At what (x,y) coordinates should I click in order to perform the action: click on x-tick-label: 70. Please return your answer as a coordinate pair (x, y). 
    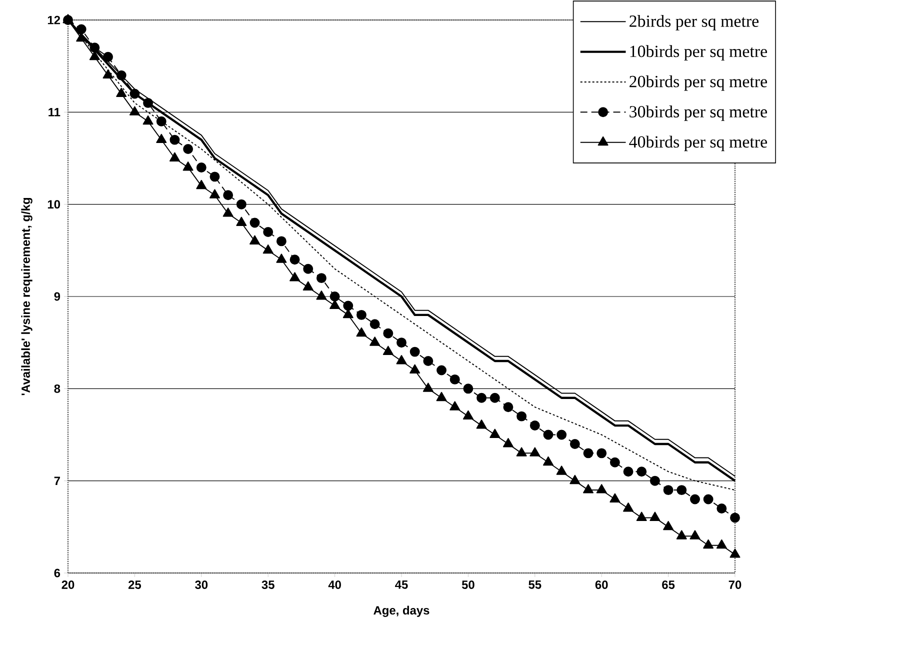
    Looking at the image, I should click on (735, 584).